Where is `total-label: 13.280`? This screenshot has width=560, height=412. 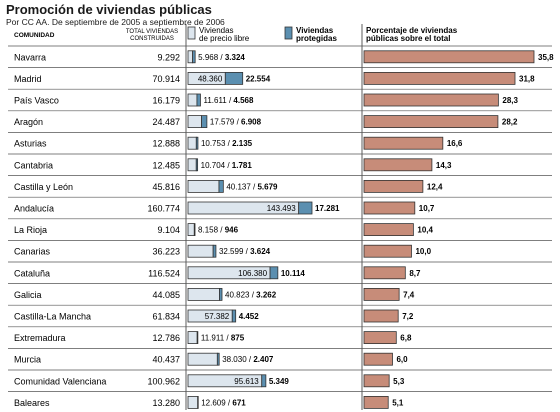 total-label: 13.280 is located at coordinates (166, 403).